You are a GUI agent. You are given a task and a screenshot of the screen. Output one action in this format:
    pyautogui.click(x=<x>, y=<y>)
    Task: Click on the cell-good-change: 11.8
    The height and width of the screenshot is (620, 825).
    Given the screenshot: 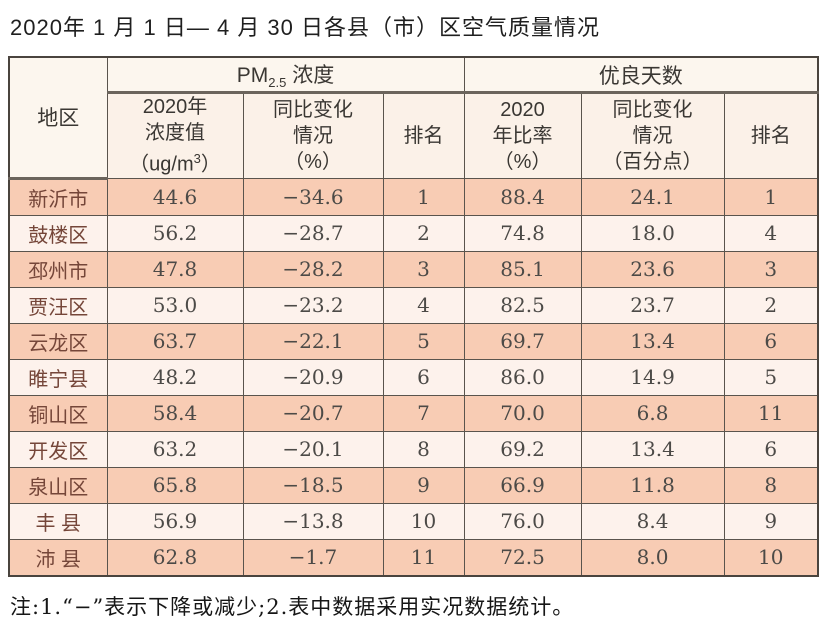 What is the action you would take?
    pyautogui.click(x=652, y=485)
    